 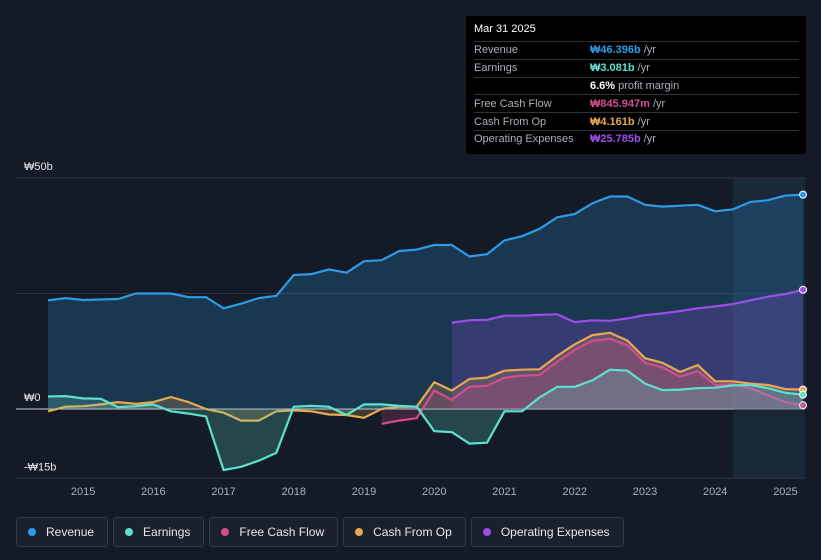 What do you see at coordinates (615, 139) in the screenshot?
I see `tooltip-value: ₩25.785b` at bounding box center [615, 139].